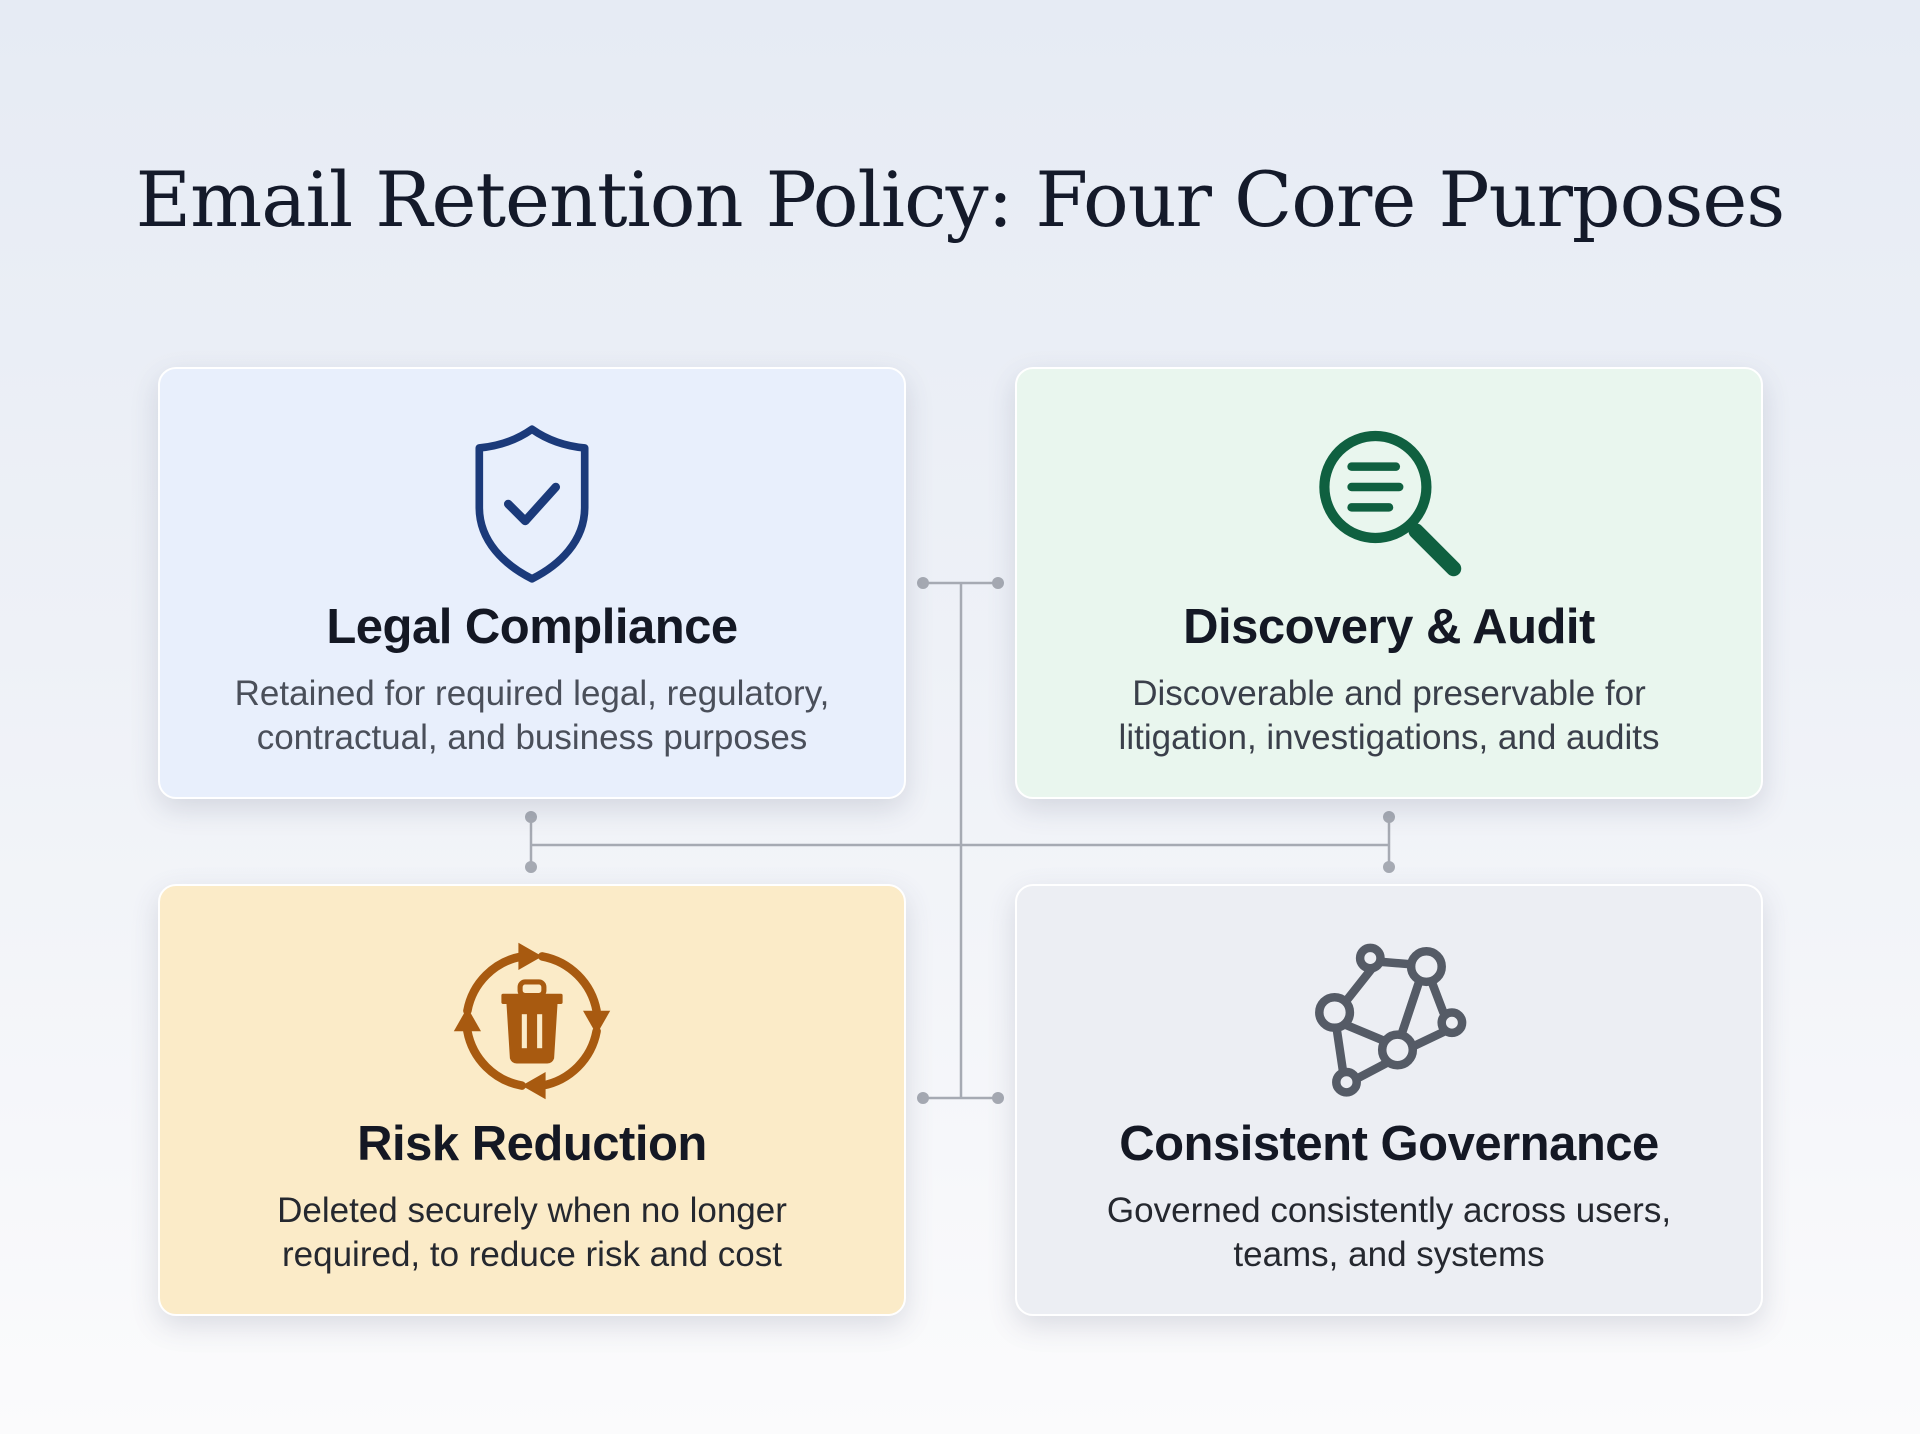 Image resolution: width=1920 pixels, height=1434 pixels. I want to click on description-line: Governed consistently across users,, so click(1389, 1210).